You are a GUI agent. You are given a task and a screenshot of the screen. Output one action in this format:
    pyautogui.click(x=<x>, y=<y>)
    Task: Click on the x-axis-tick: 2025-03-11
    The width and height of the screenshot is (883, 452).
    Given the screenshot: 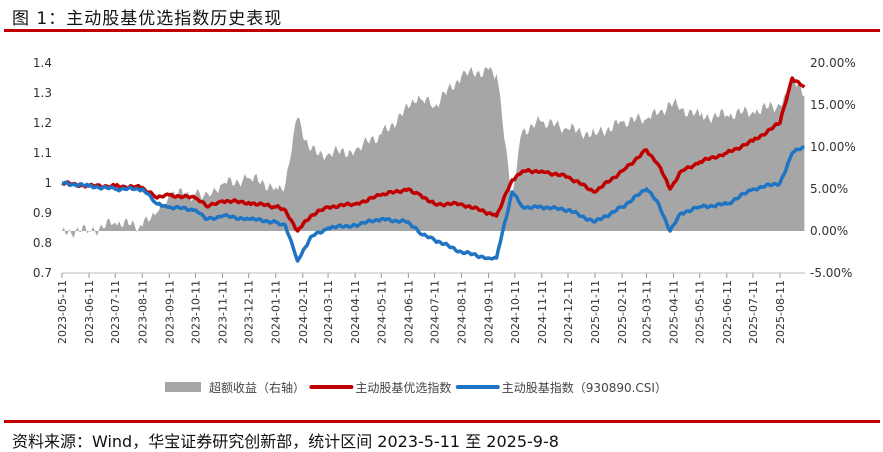 What is the action you would take?
    pyautogui.click(x=647, y=312)
    